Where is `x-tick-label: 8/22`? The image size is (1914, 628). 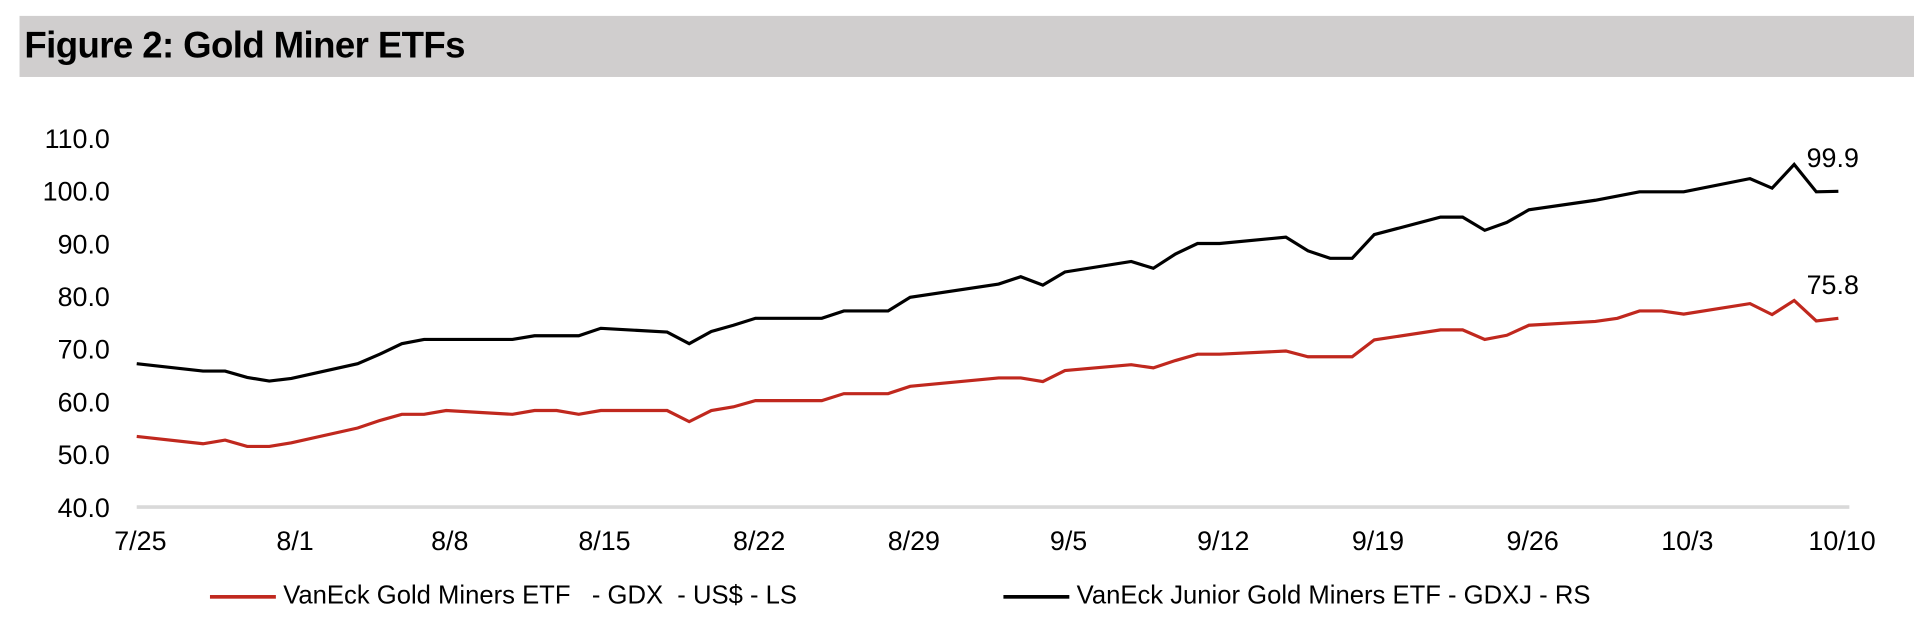 x-tick-label: 8/22 is located at coordinates (759, 541).